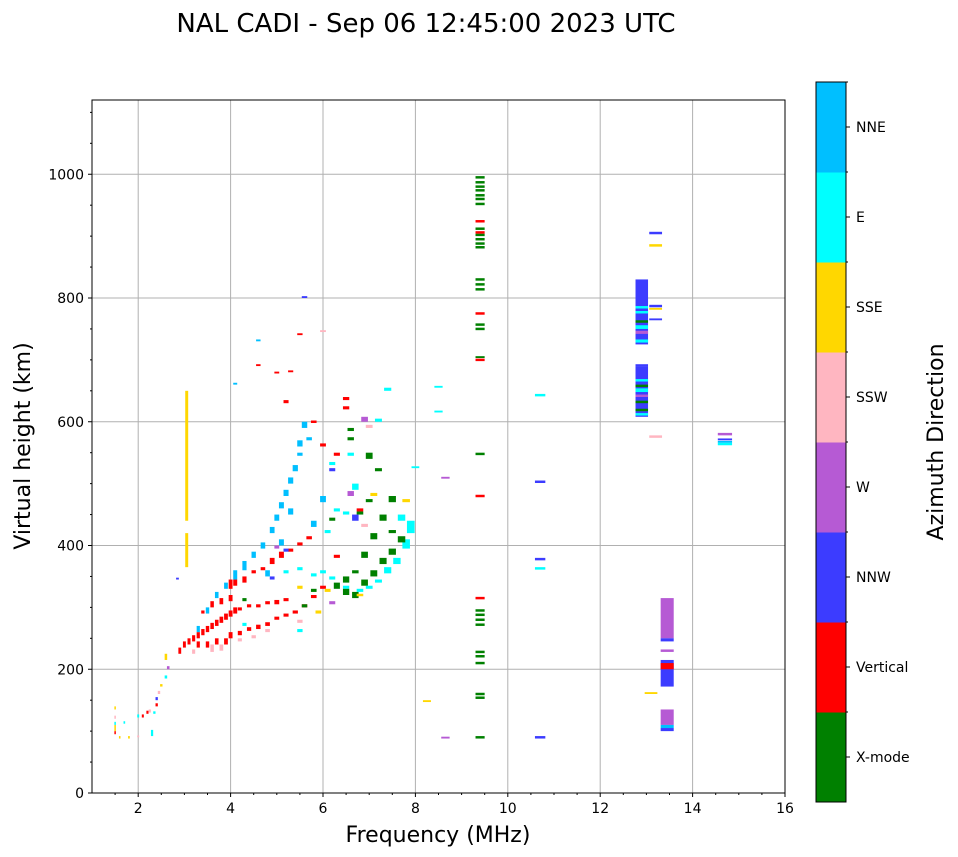  What do you see at coordinates (873, 578) in the screenshot?
I see `colorbar-label-nnw: NNW` at bounding box center [873, 578].